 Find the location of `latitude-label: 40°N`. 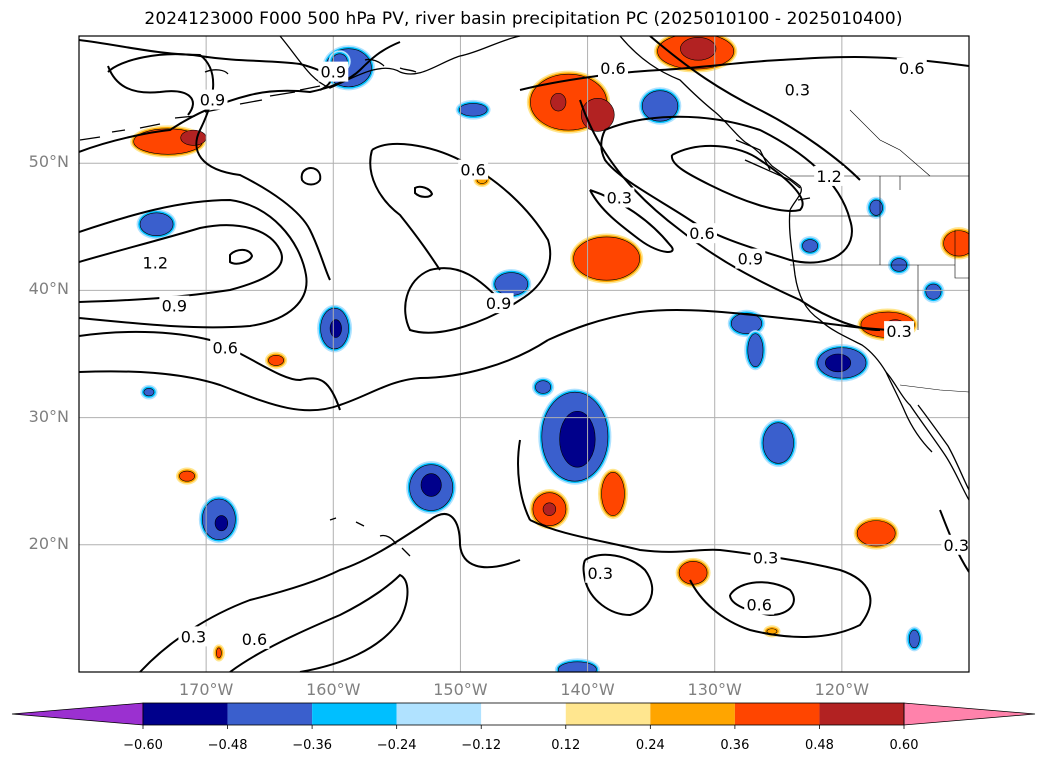

latitude-label: 40°N is located at coordinates (48, 289).